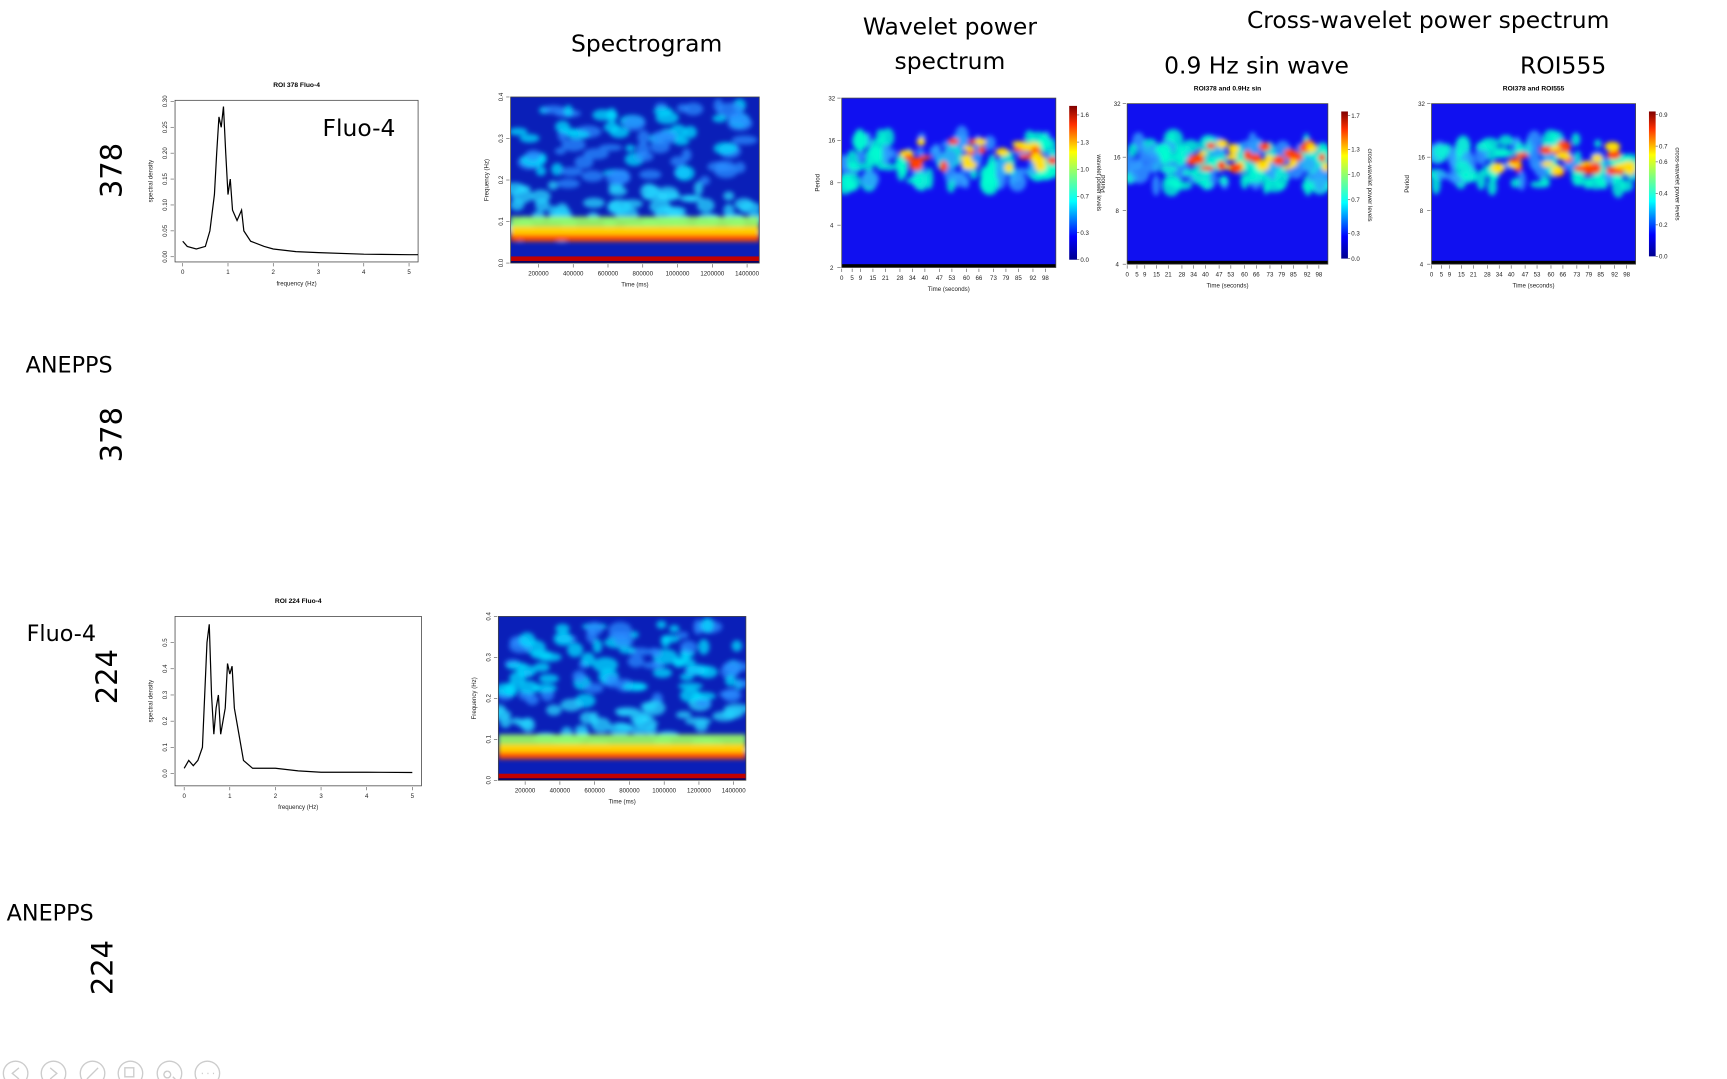  What do you see at coordinates (230, 796) in the screenshot?
I see `x-tick-label: 1` at bounding box center [230, 796].